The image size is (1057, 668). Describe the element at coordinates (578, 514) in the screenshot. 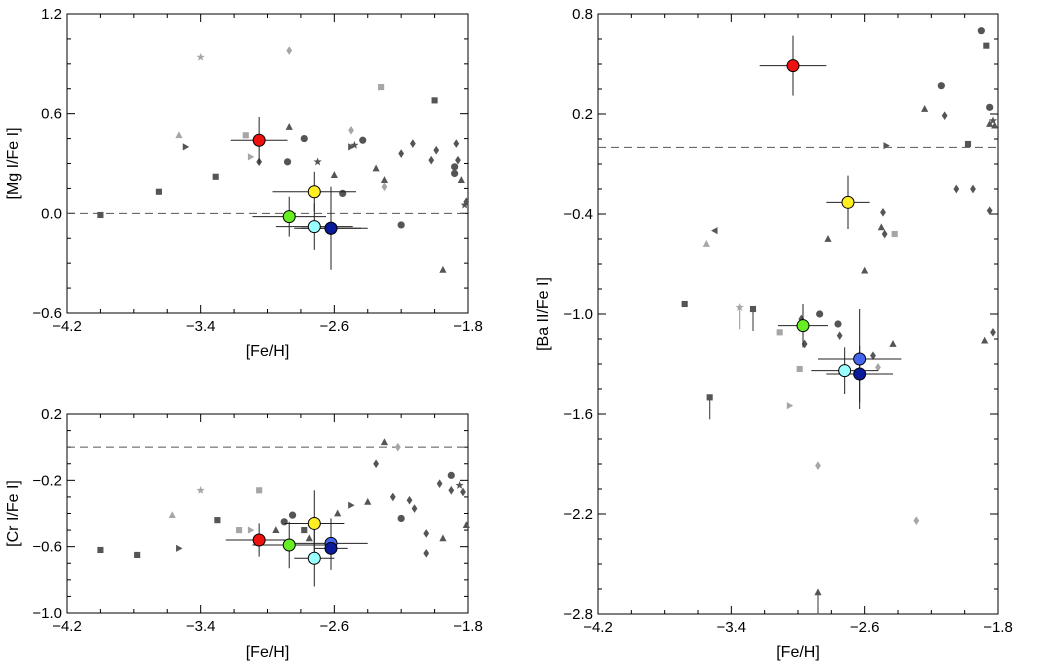

I see `ba-y-tick-label: −2.2` at that location.